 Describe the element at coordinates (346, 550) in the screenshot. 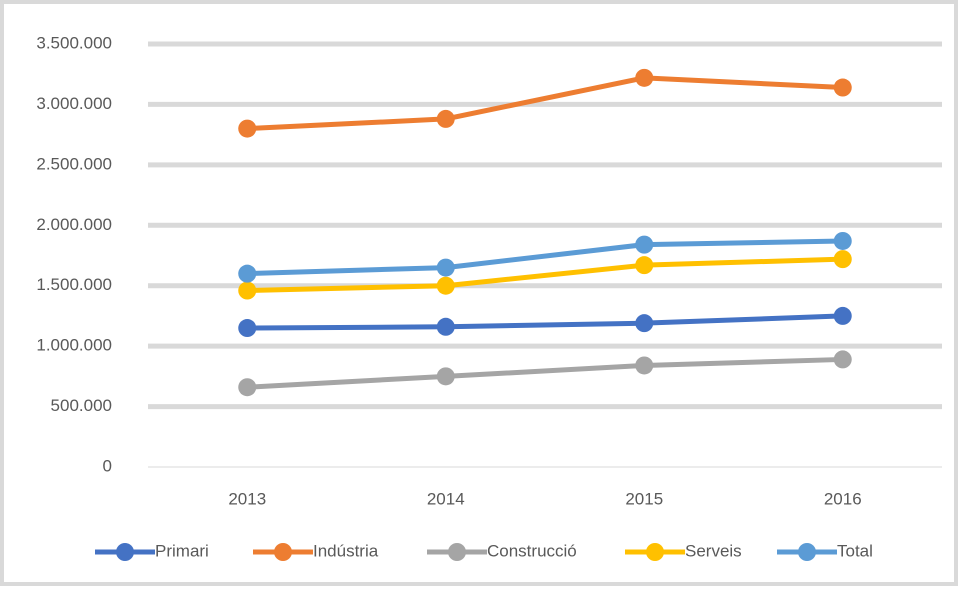

I see `legend-label: Indústria` at that location.